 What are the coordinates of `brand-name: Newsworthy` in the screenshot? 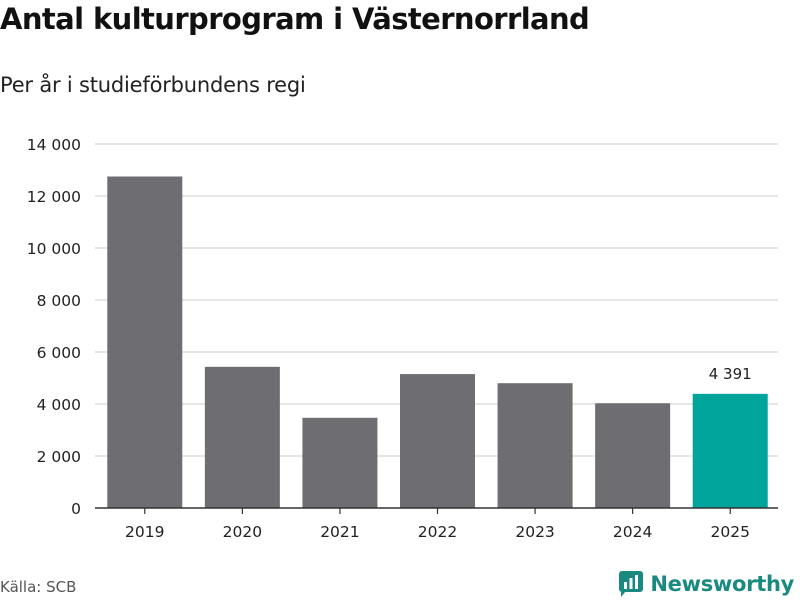 It's located at (722, 584).